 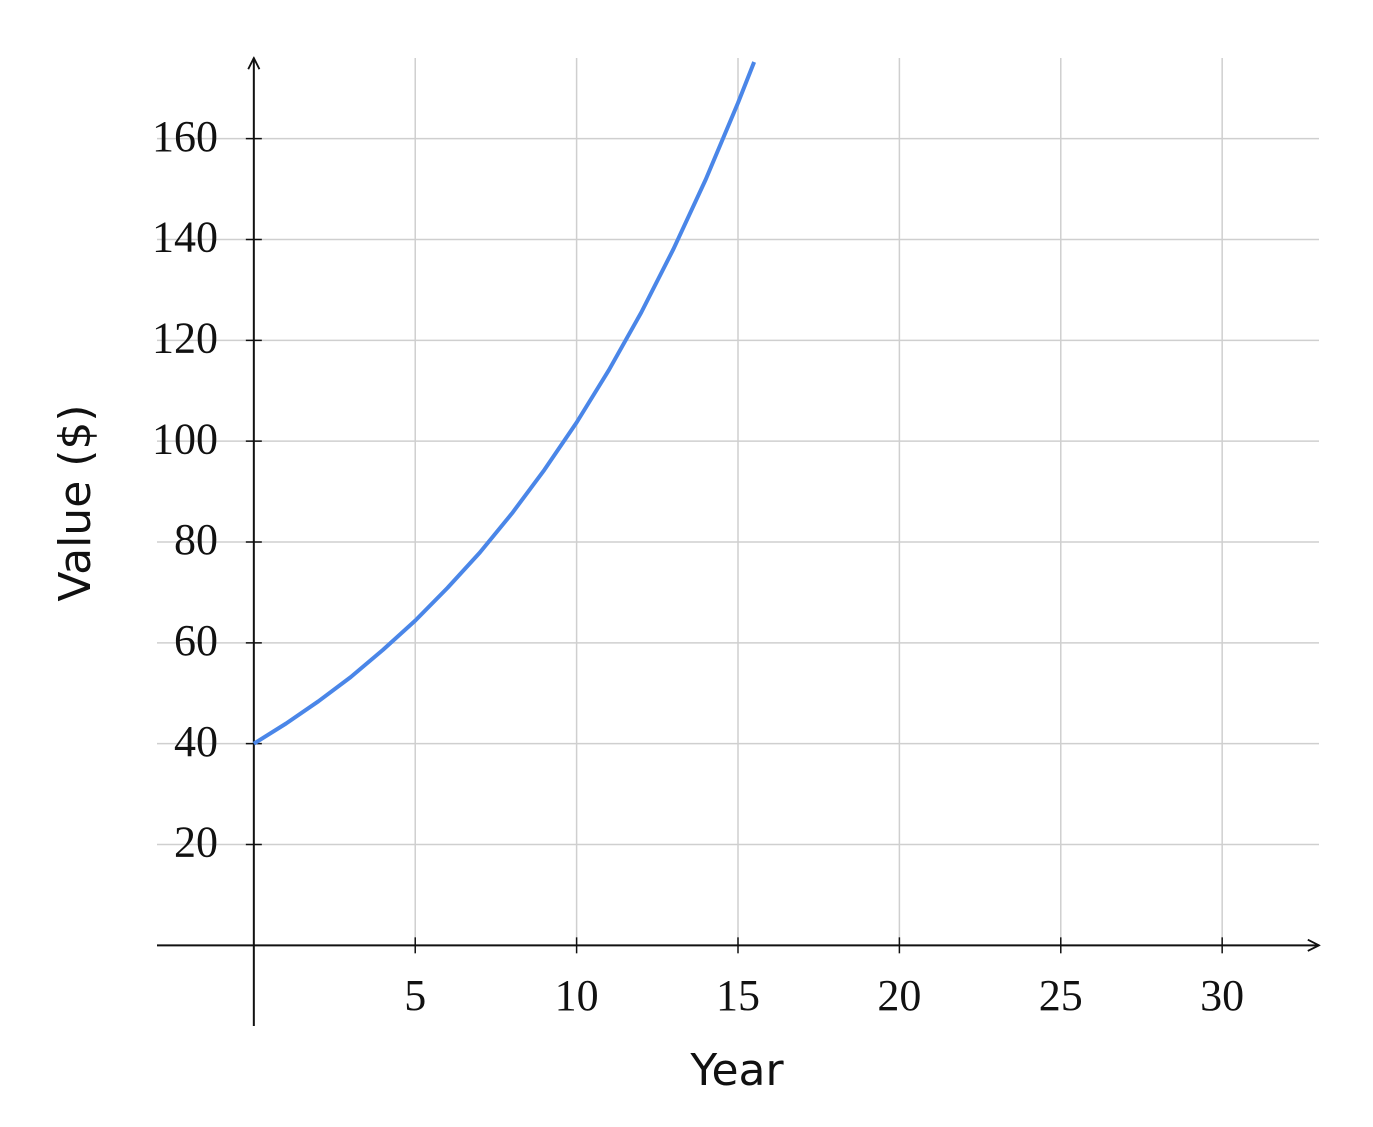 I want to click on x-tick-label: 10, so click(x=577, y=995).